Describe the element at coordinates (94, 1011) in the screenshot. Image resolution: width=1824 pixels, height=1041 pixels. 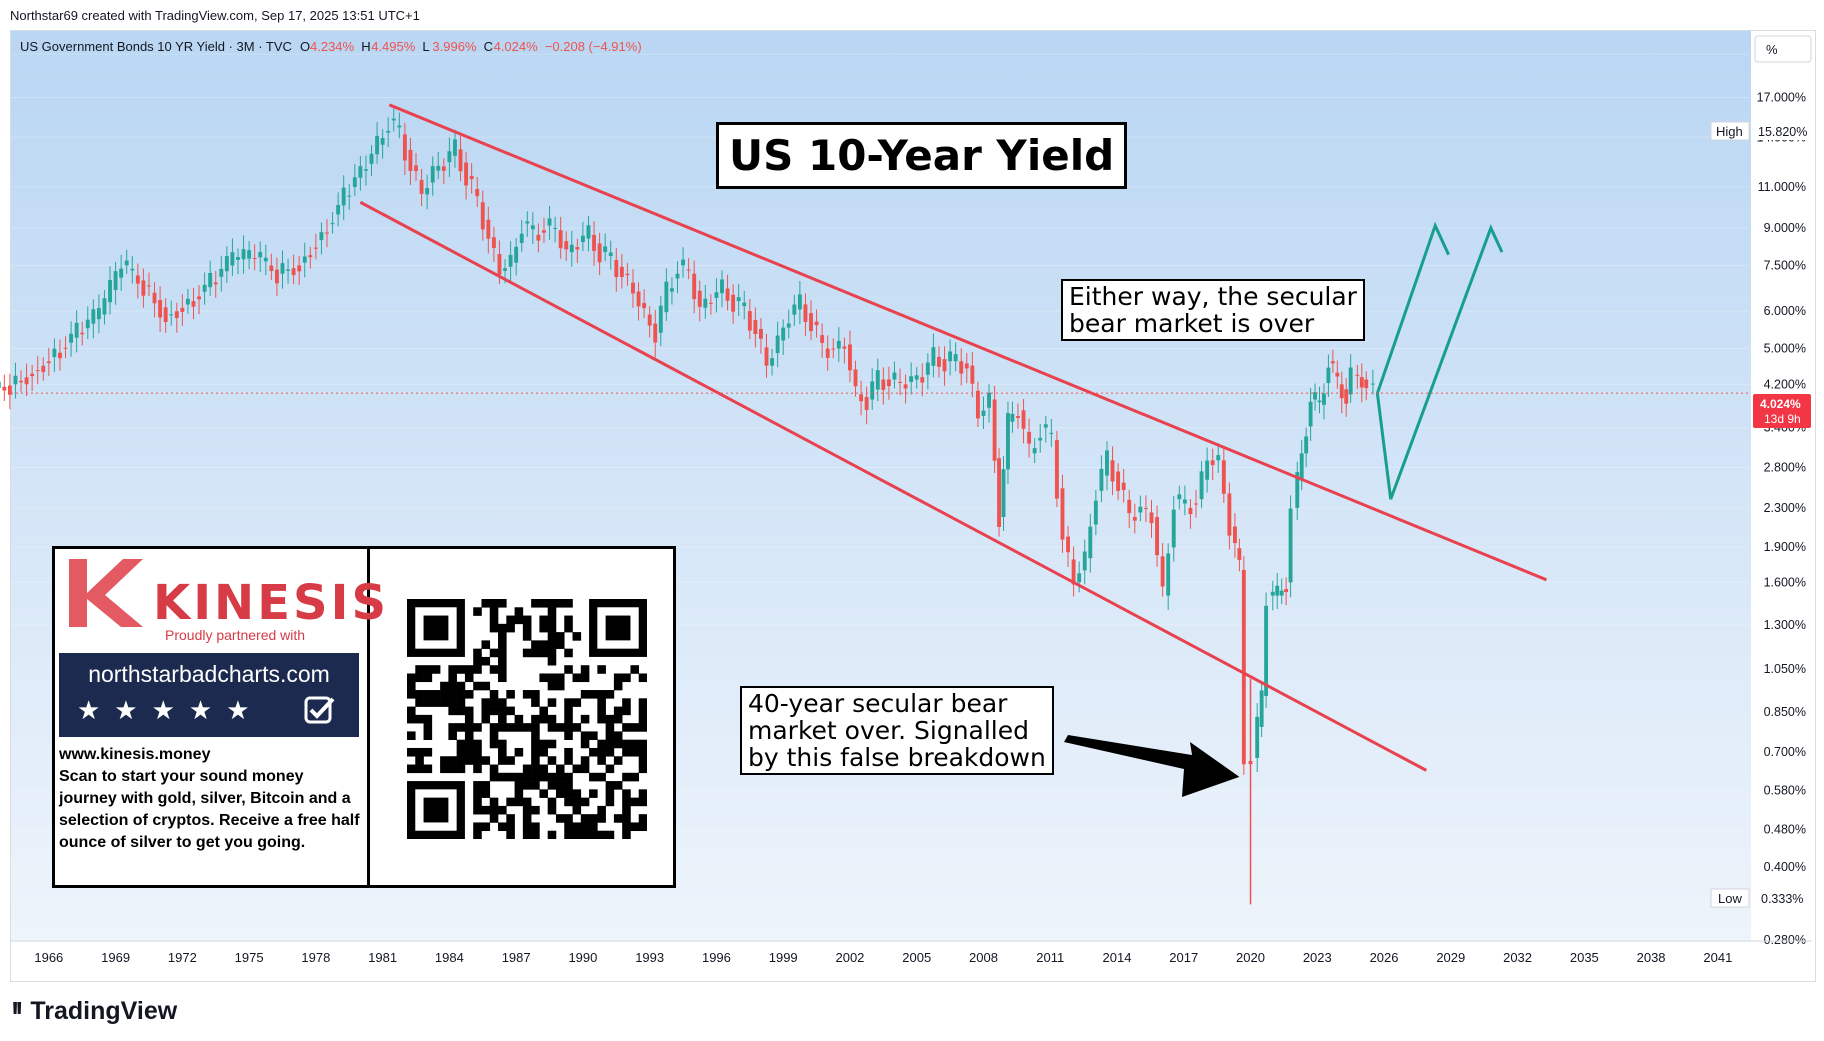
I see `tradingview-brand: ꞋꞋ TradingView` at that location.